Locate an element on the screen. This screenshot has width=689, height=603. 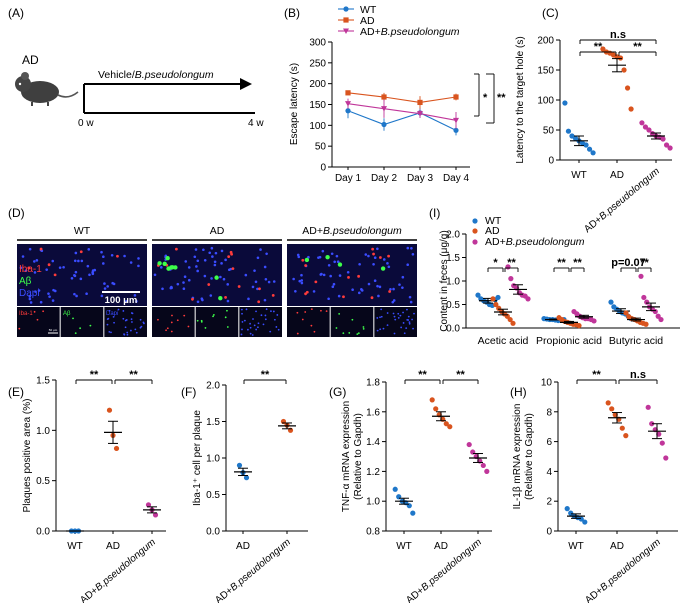
channel-panel is located at coordinates (260, 322).